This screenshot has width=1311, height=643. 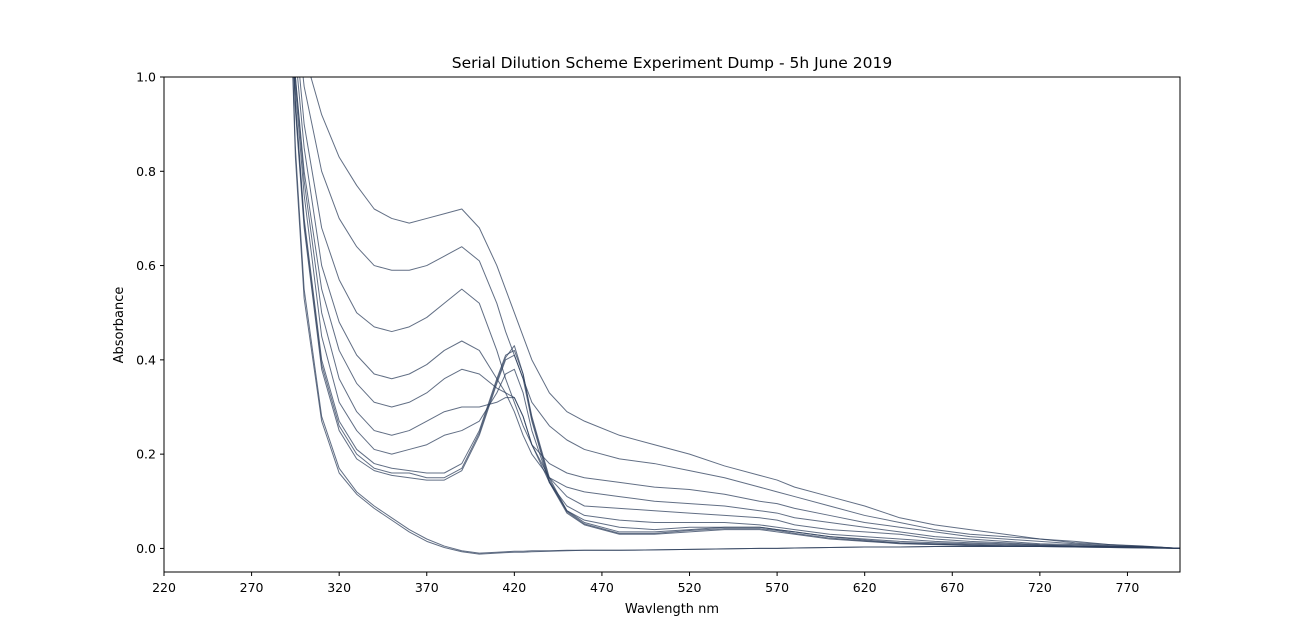 I want to click on y-tick-label: 0.6, so click(x=146, y=265).